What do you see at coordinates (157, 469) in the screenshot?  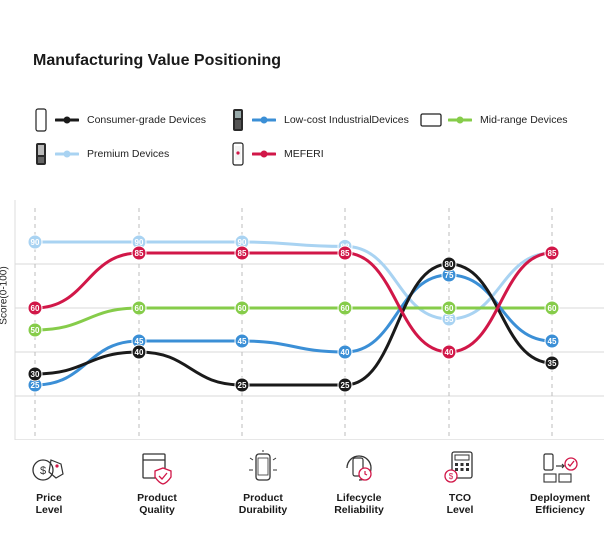 I see `quality-box-icon` at bounding box center [157, 469].